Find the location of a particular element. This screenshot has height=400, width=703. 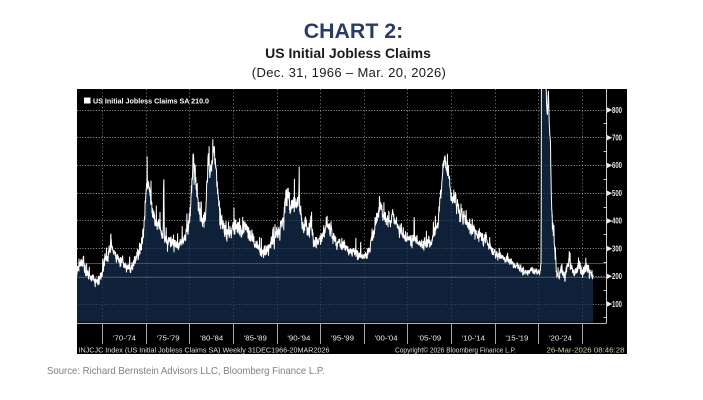

svg-text: '00-'04 is located at coordinates (386, 338).